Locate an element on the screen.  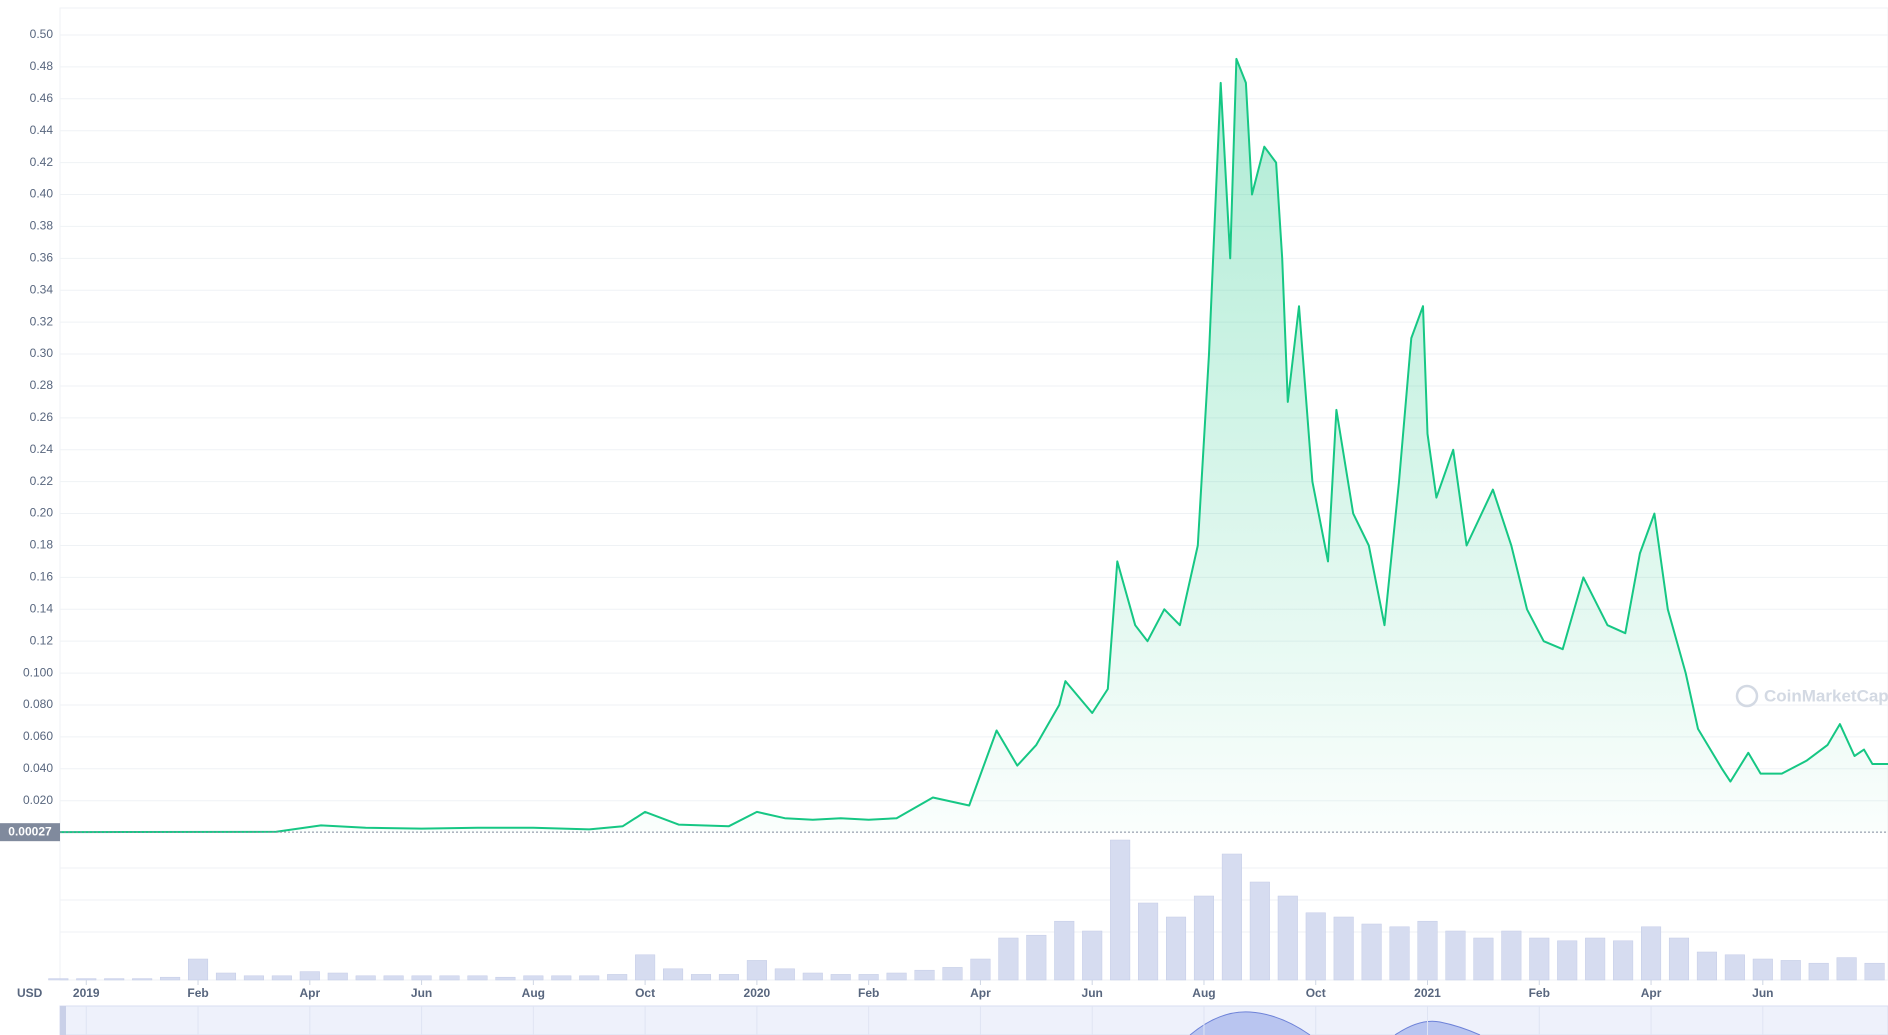
navigator is located at coordinates (973, 1020).